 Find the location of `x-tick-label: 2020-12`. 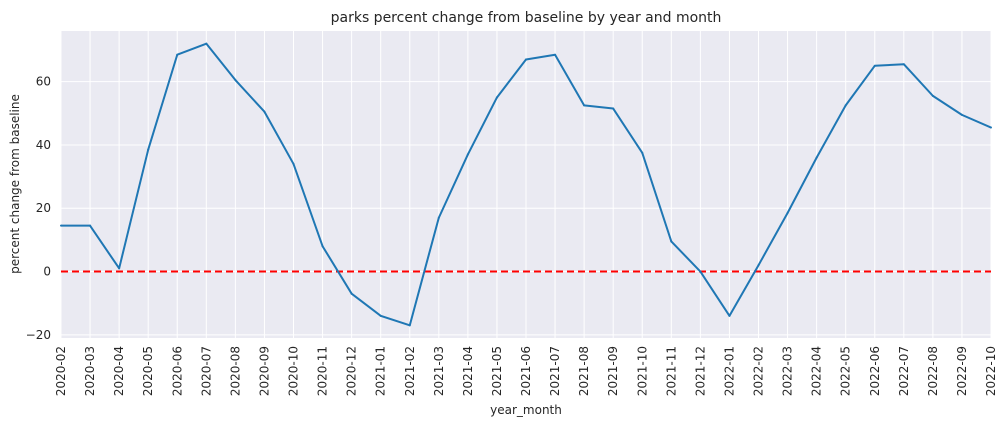

x-tick-label: 2020-12 is located at coordinates (352, 371).